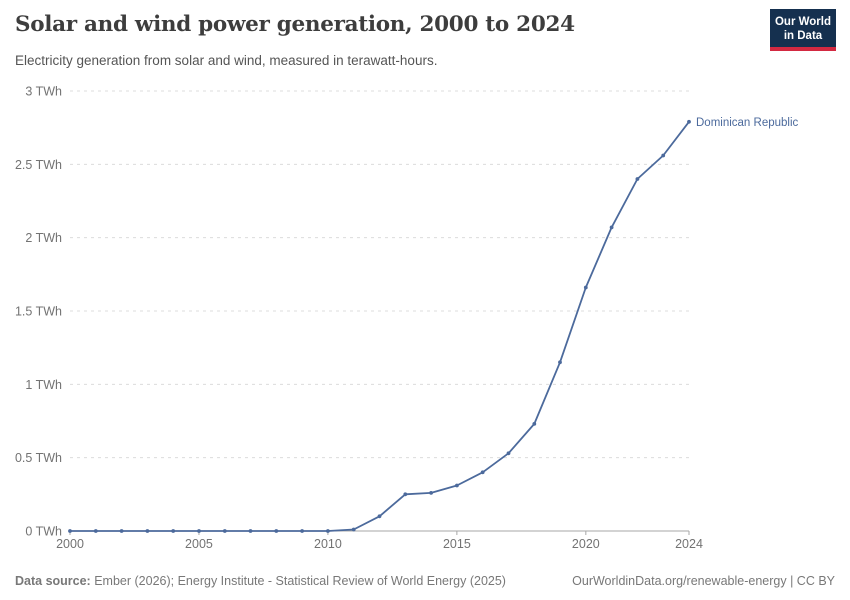  What do you see at coordinates (803, 36) in the screenshot?
I see `owid-logo-line2: in Data` at bounding box center [803, 36].